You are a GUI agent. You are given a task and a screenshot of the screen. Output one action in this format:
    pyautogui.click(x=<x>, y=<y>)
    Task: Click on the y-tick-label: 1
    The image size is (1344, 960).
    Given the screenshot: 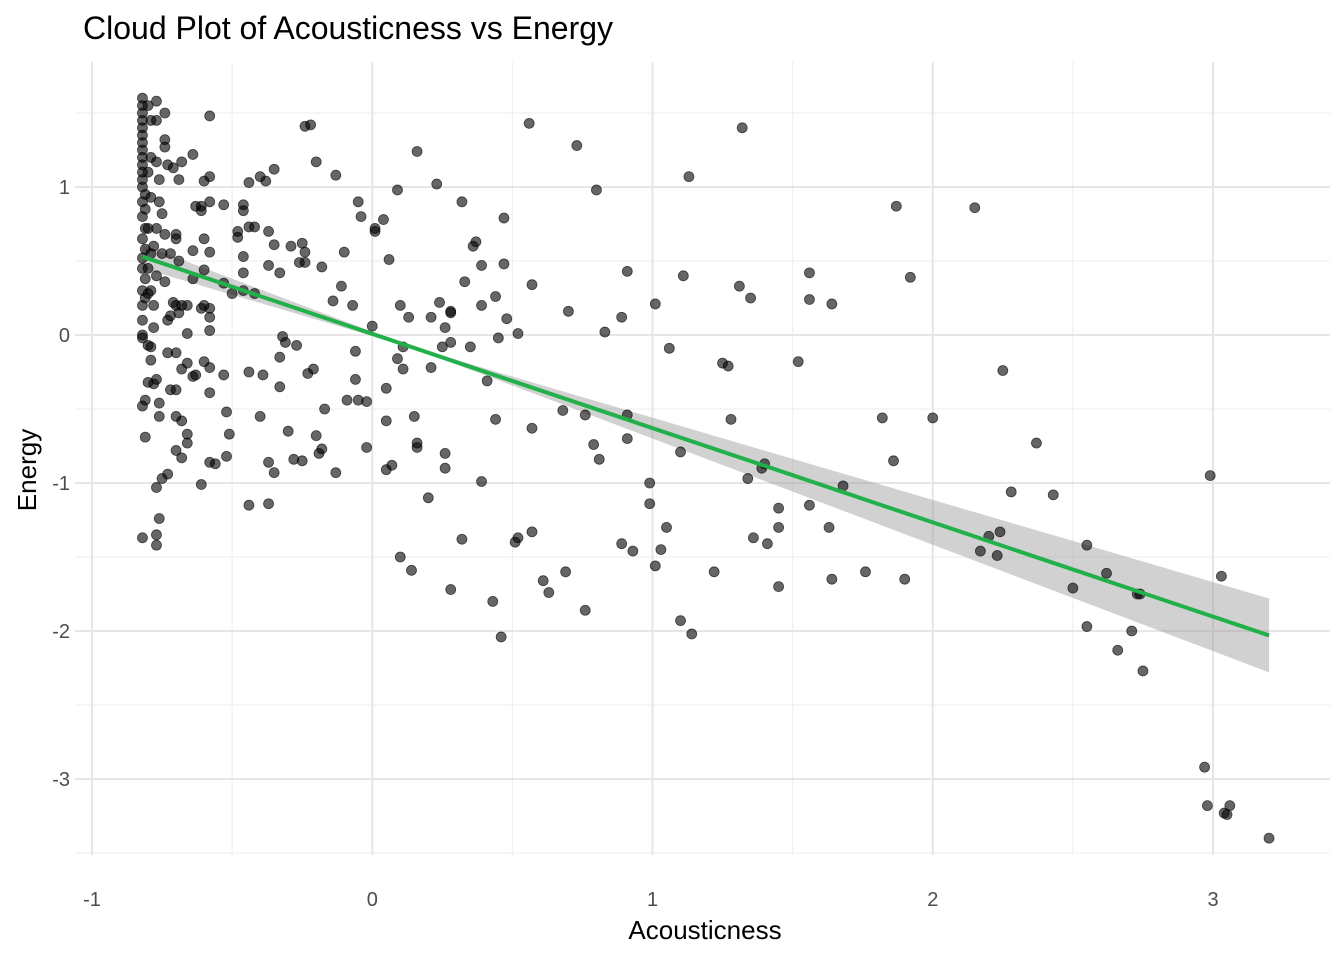 What is the action you would take?
    pyautogui.click(x=64, y=188)
    